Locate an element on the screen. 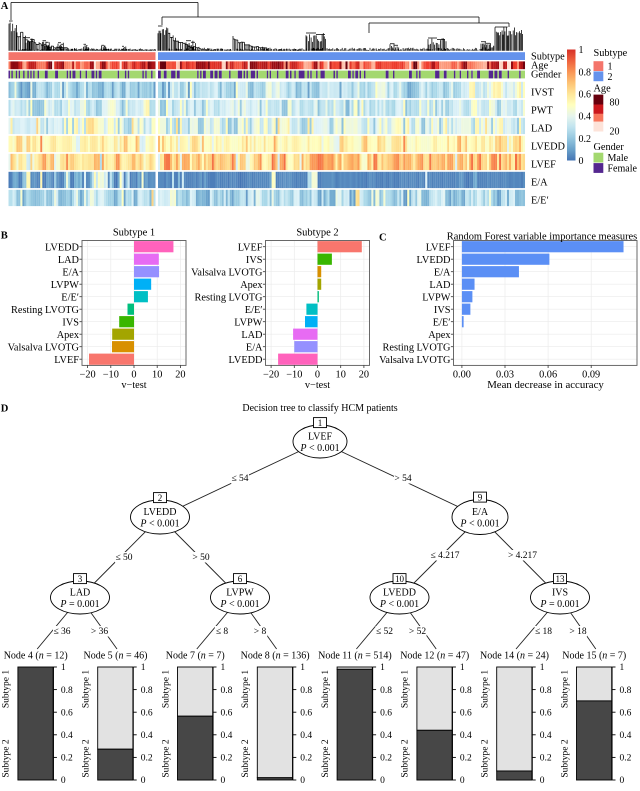 The width and height of the screenshot is (640, 791). svg-text: > 50 is located at coordinates (200, 558).